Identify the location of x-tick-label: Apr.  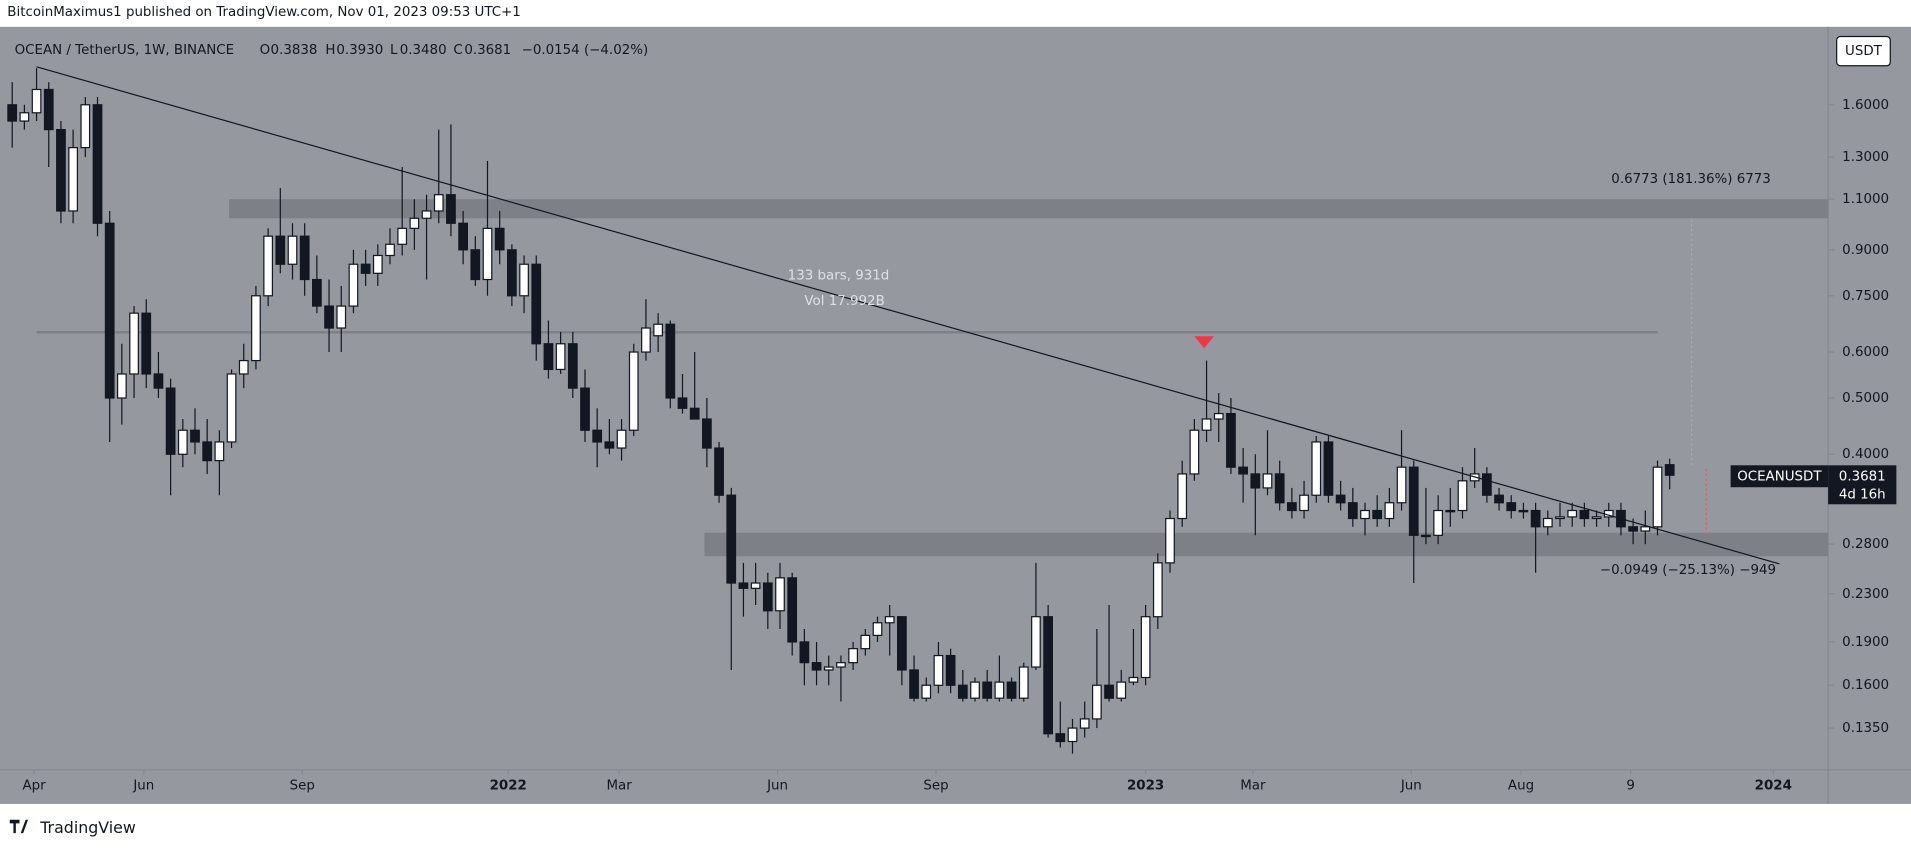
(35, 786).